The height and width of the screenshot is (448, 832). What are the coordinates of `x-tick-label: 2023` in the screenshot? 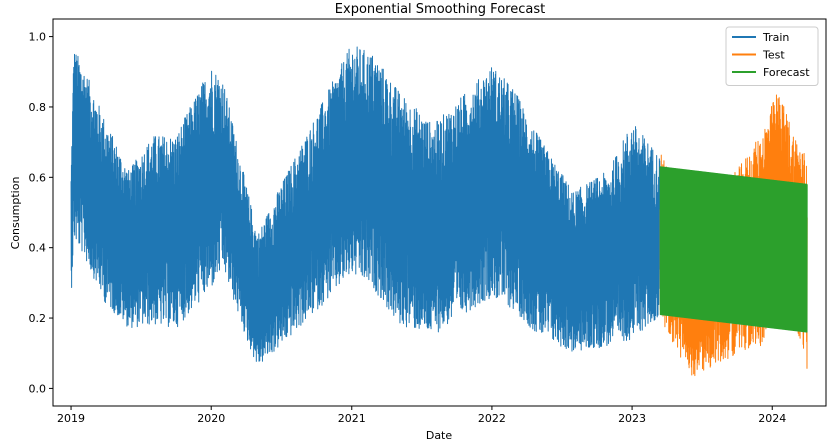 It's located at (632, 418).